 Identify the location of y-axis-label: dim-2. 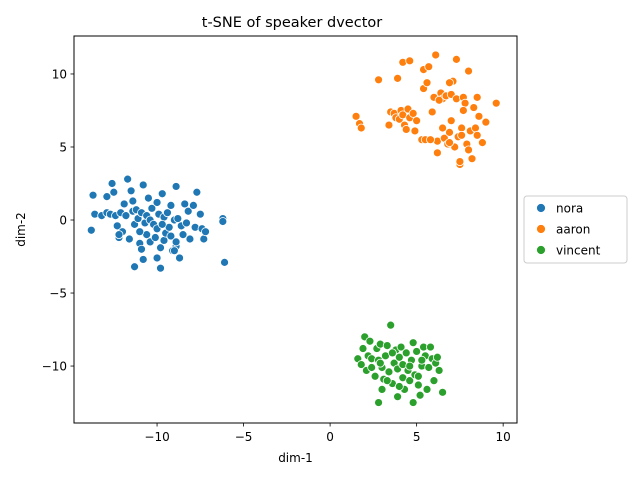
(21, 229).